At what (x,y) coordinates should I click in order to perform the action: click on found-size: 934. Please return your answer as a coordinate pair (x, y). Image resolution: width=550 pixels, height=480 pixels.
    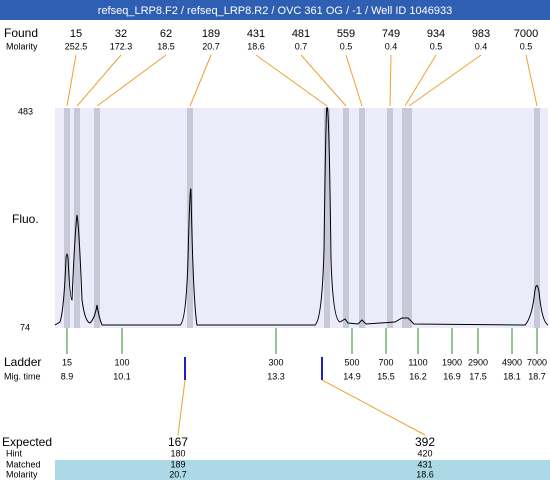
    Looking at the image, I should click on (436, 34).